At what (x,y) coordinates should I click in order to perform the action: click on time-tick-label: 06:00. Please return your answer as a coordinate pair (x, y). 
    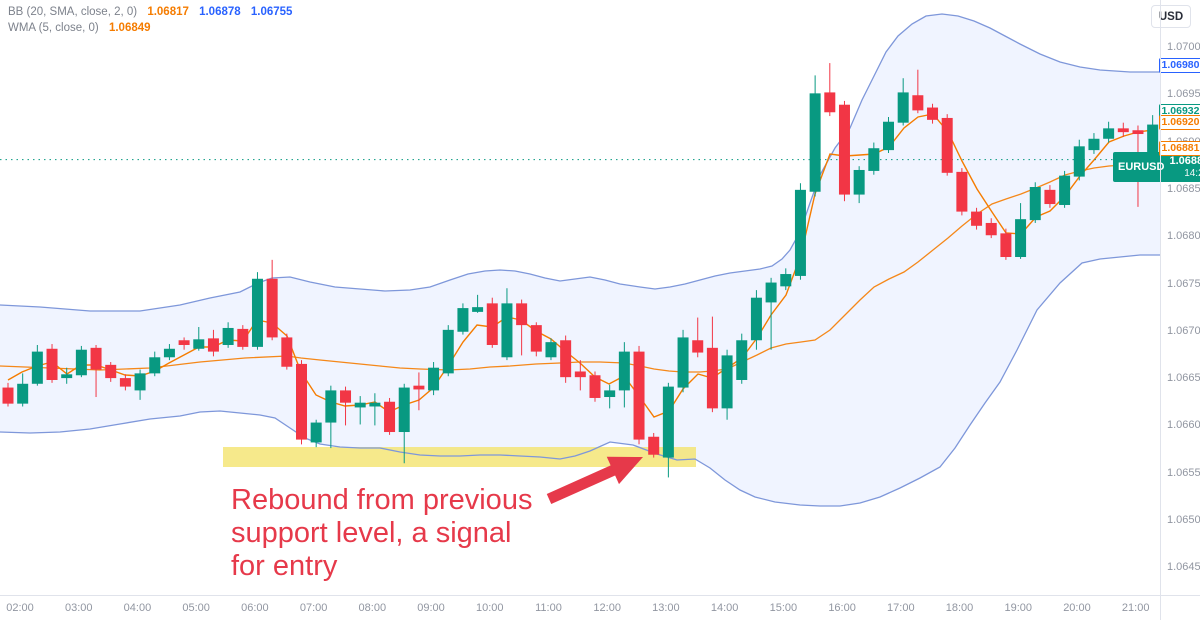
    Looking at the image, I should click on (255, 608).